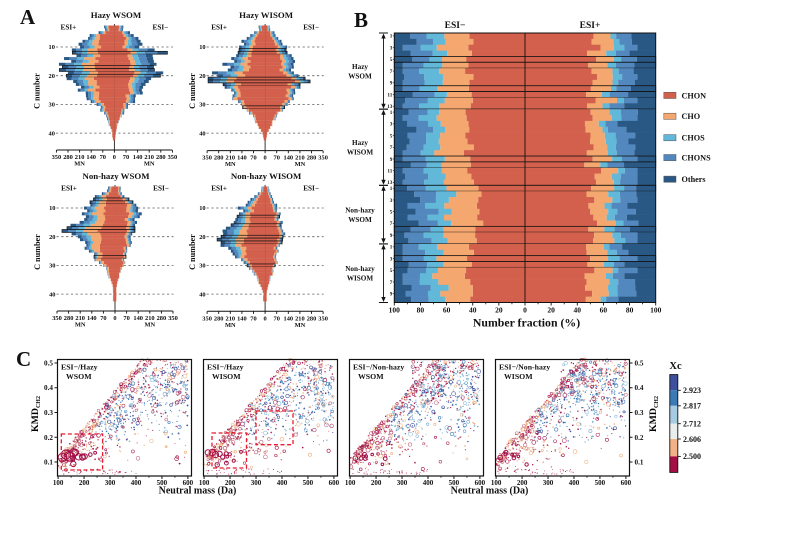 This screenshot has width=799, height=549. I want to click on svg-text: B, so click(361, 20).